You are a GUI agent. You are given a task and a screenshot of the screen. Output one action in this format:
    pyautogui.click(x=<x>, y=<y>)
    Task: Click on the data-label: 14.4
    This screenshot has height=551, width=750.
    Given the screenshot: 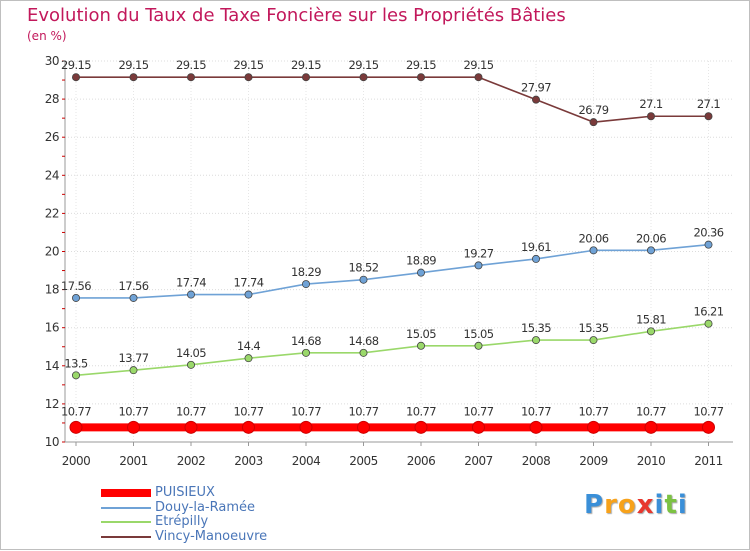 What is the action you would take?
    pyautogui.click(x=248, y=346)
    